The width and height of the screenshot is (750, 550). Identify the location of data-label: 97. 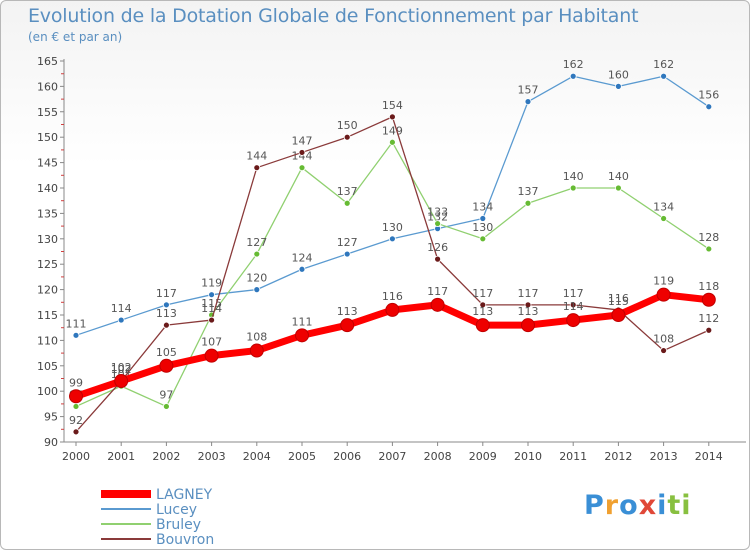
(166, 394).